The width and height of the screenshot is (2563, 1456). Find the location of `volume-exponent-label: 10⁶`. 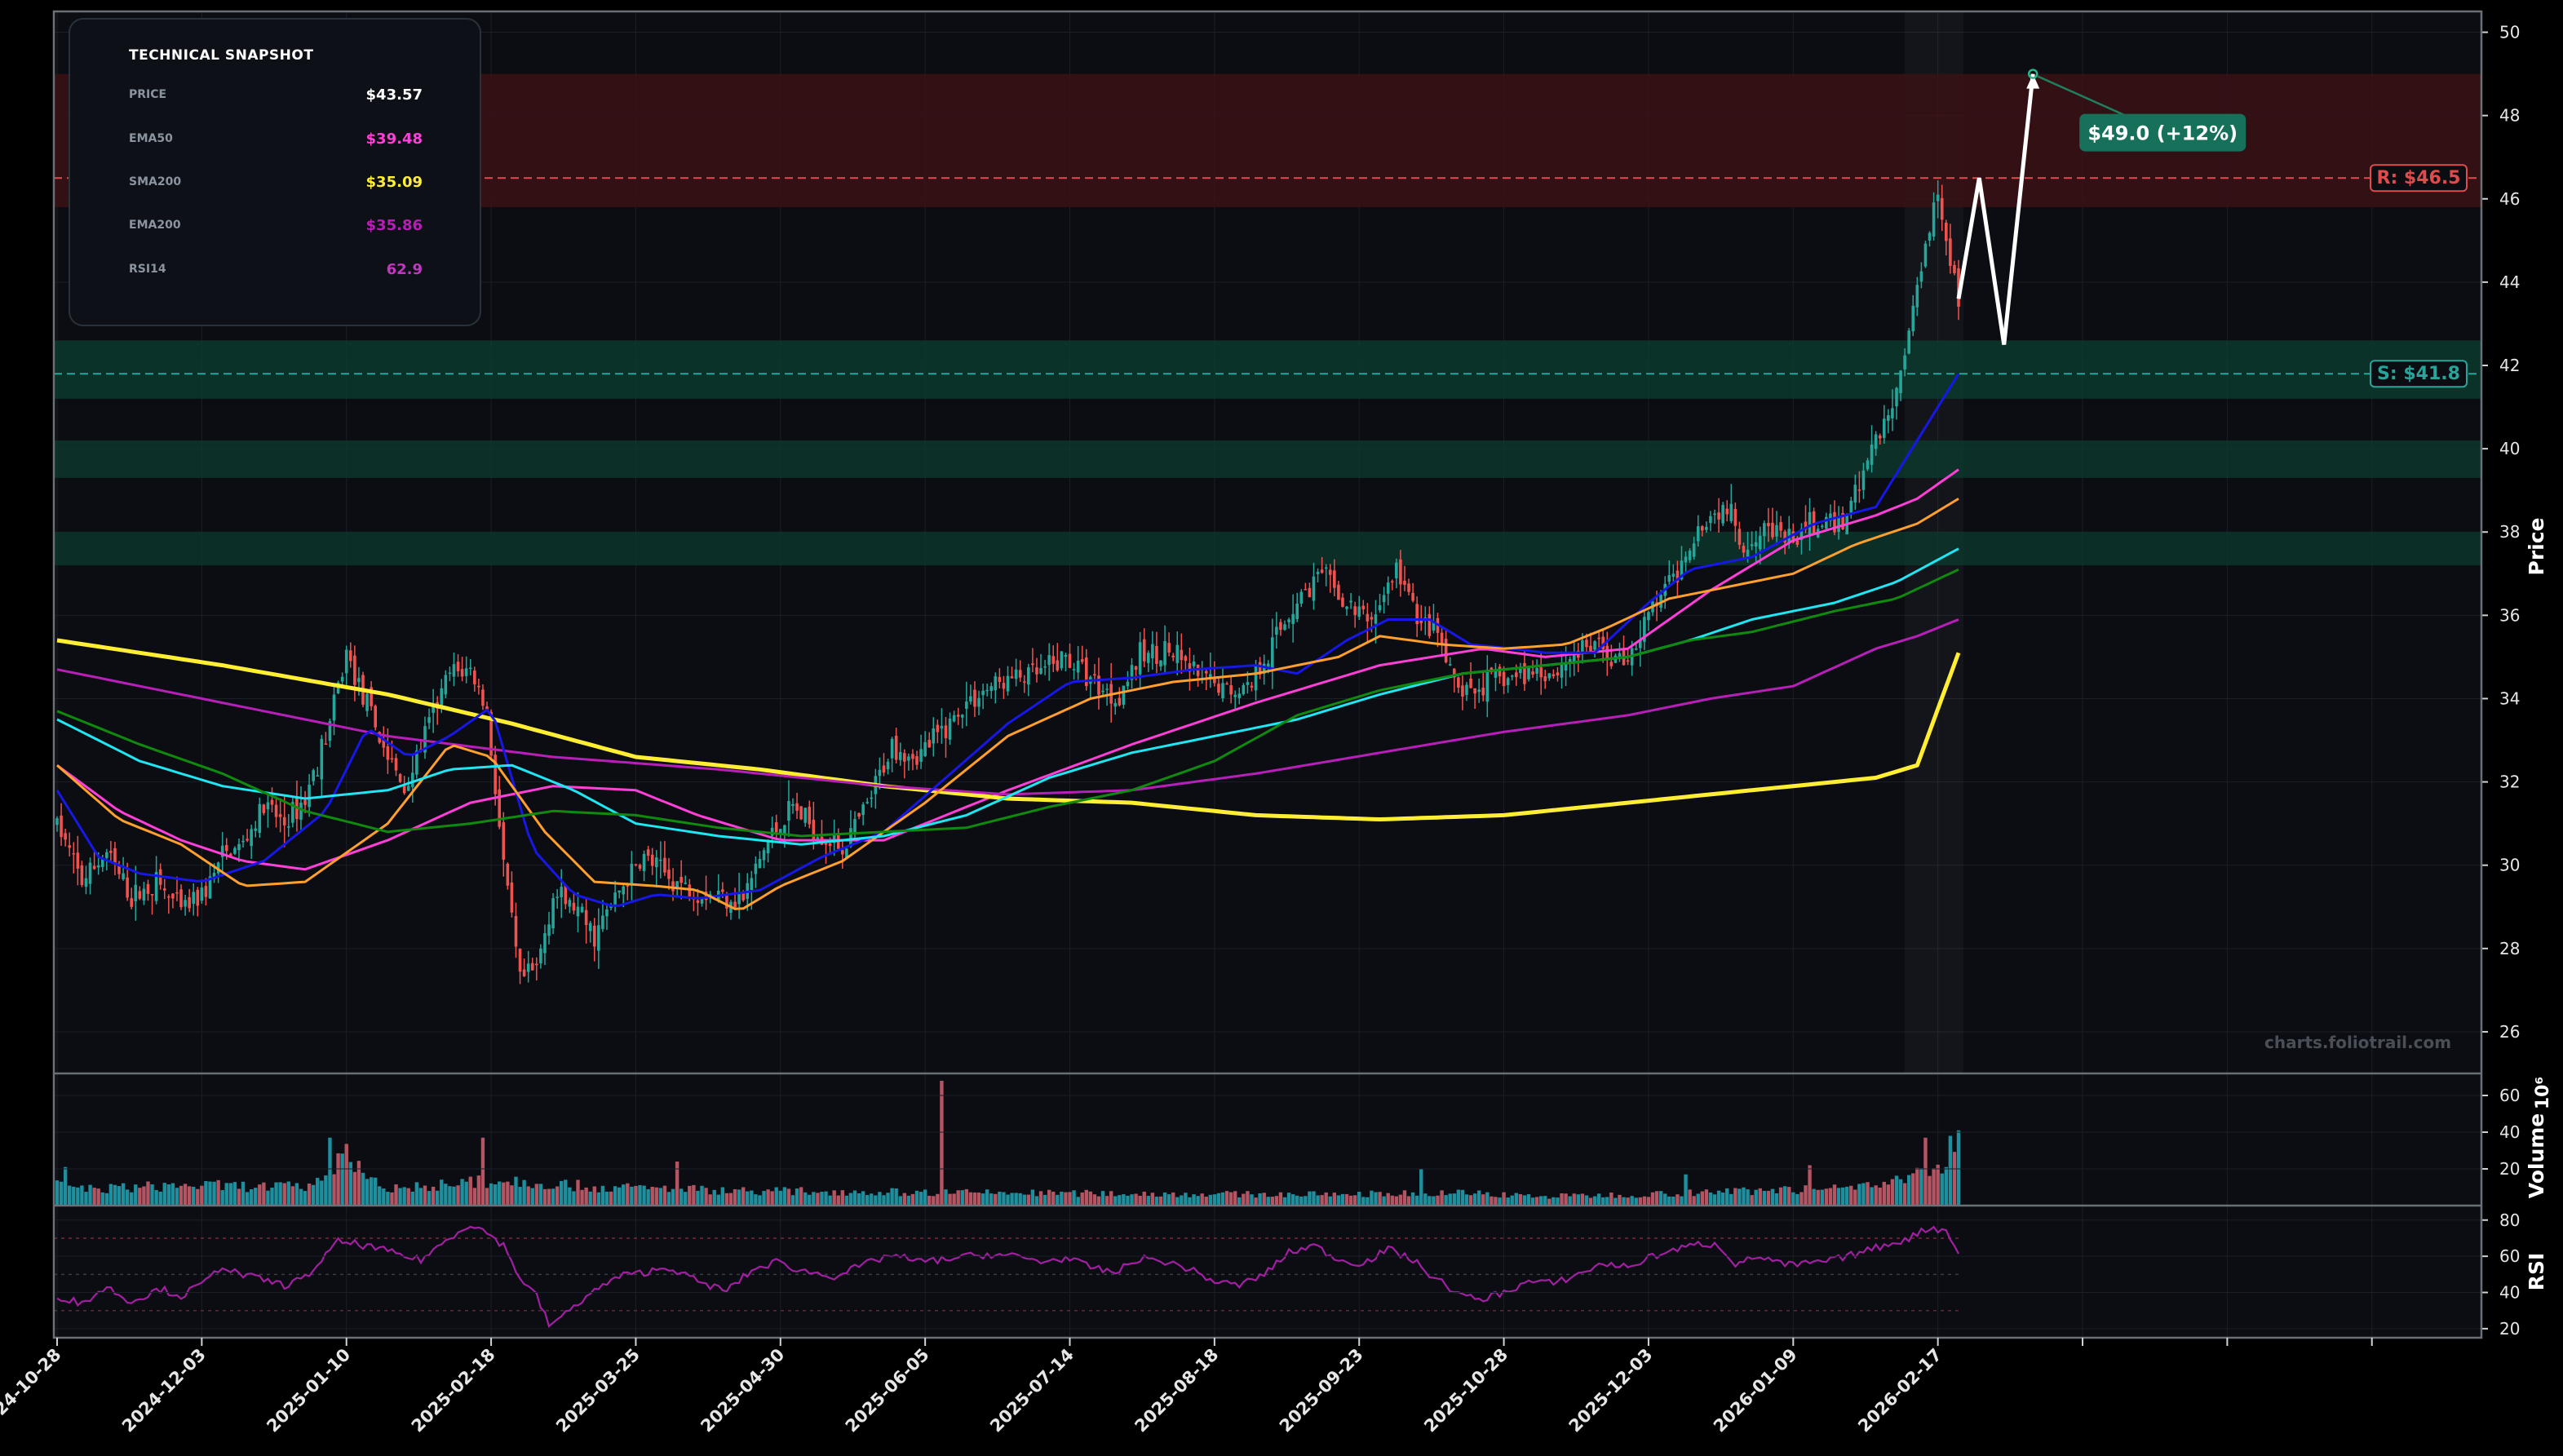

volume-exponent-label: 10⁶ is located at coordinates (2543, 1093).